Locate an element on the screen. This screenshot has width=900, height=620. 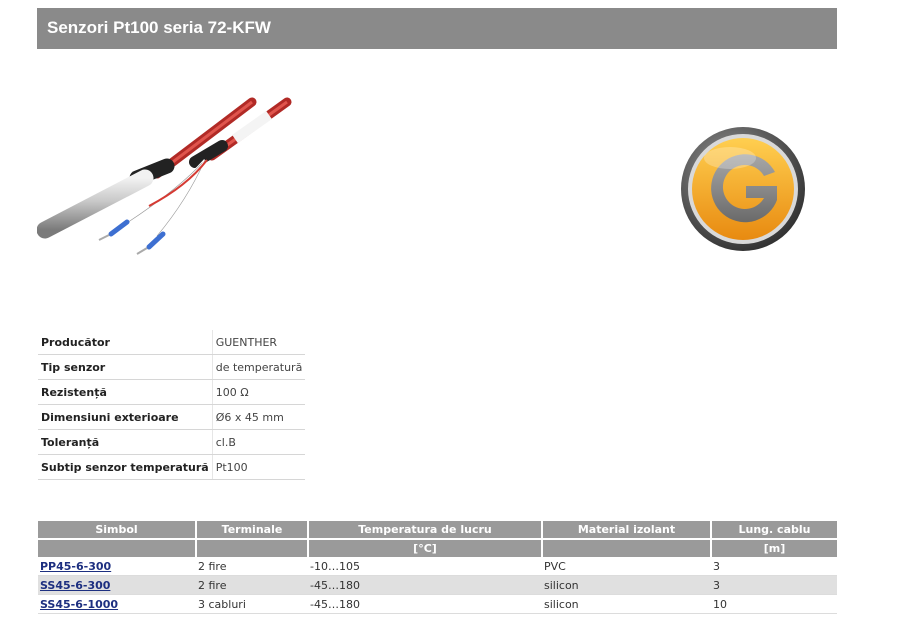
table-row: PP45-6-300 2 fire -10…105 PVC 3 is located at coordinates (437, 566).